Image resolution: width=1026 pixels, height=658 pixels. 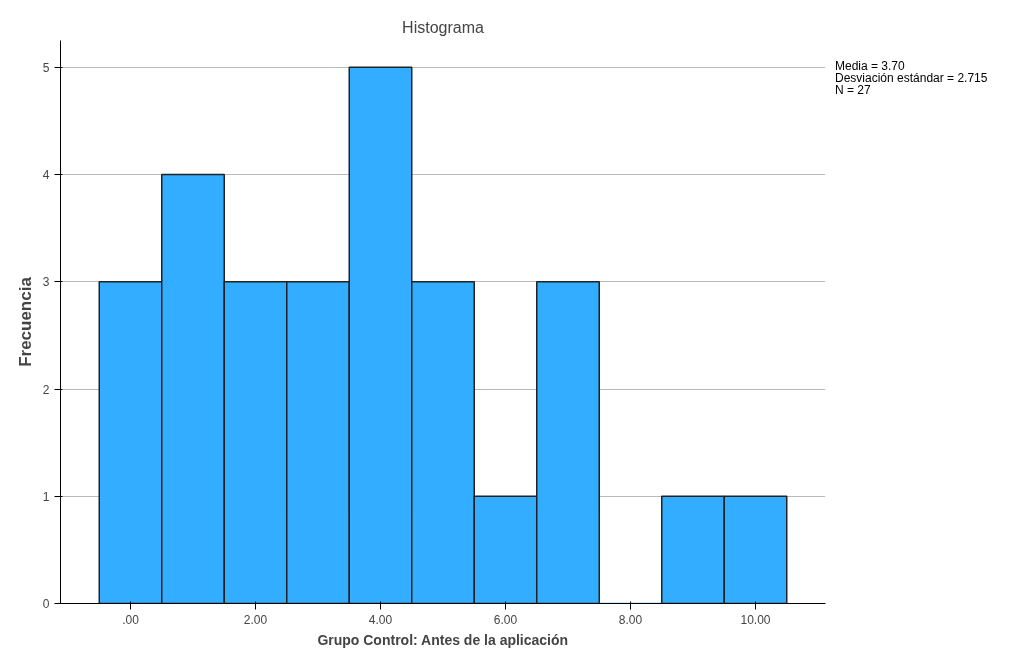 I want to click on y-tick-label: 1, so click(x=46, y=496).